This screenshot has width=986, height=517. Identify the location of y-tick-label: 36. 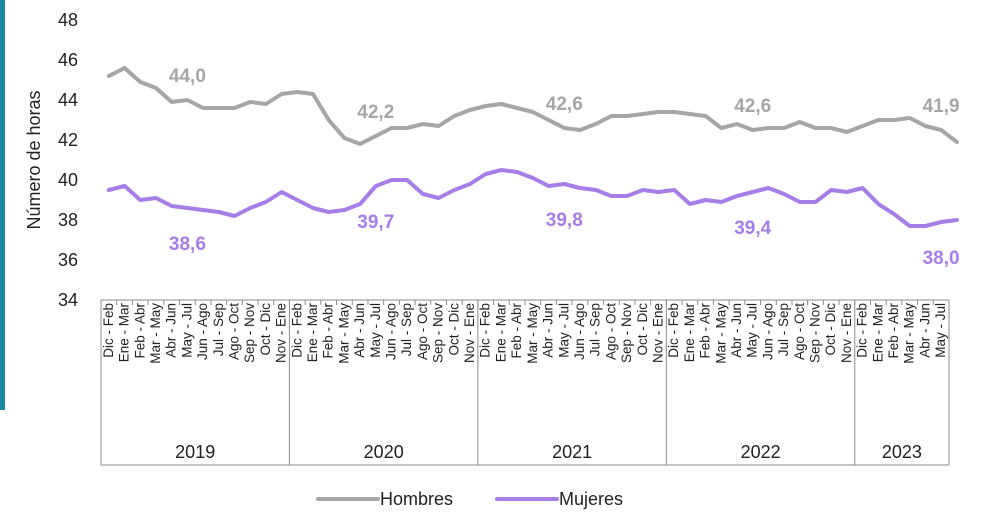
(68, 260).